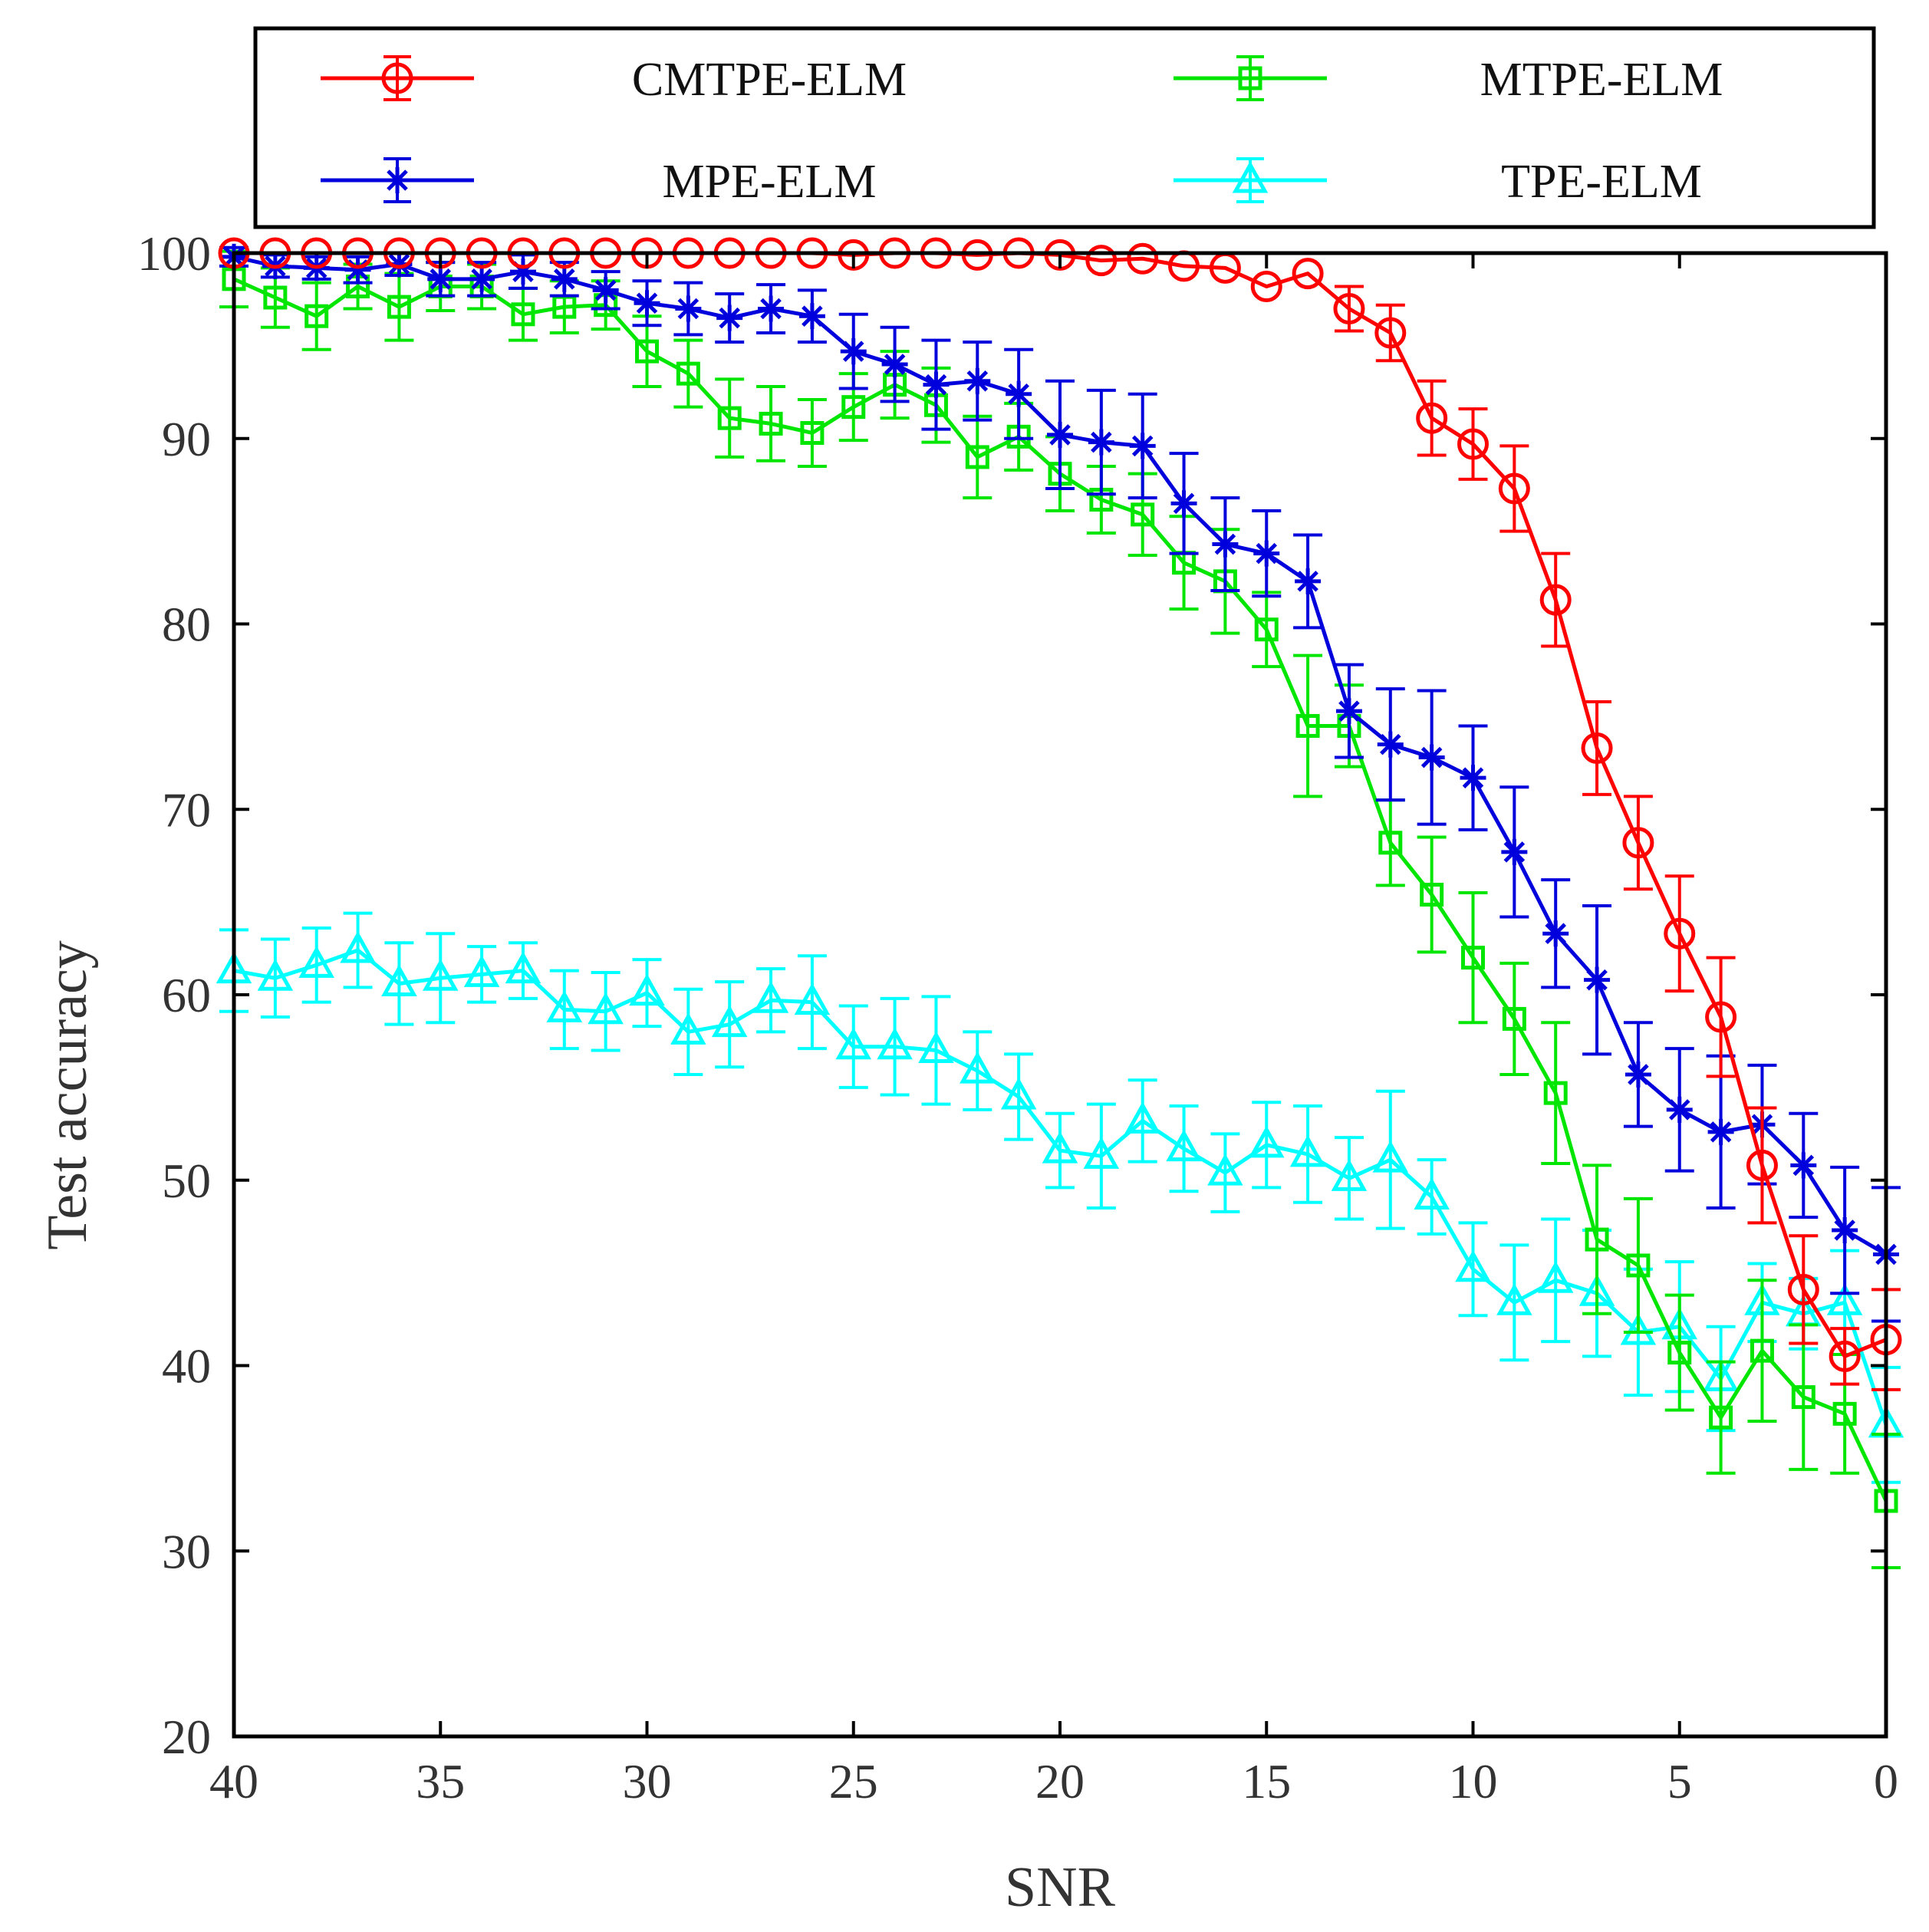 This screenshot has height=1932, width=1929. What do you see at coordinates (186, 809) in the screenshot?
I see `y-tick-label: 70` at bounding box center [186, 809].